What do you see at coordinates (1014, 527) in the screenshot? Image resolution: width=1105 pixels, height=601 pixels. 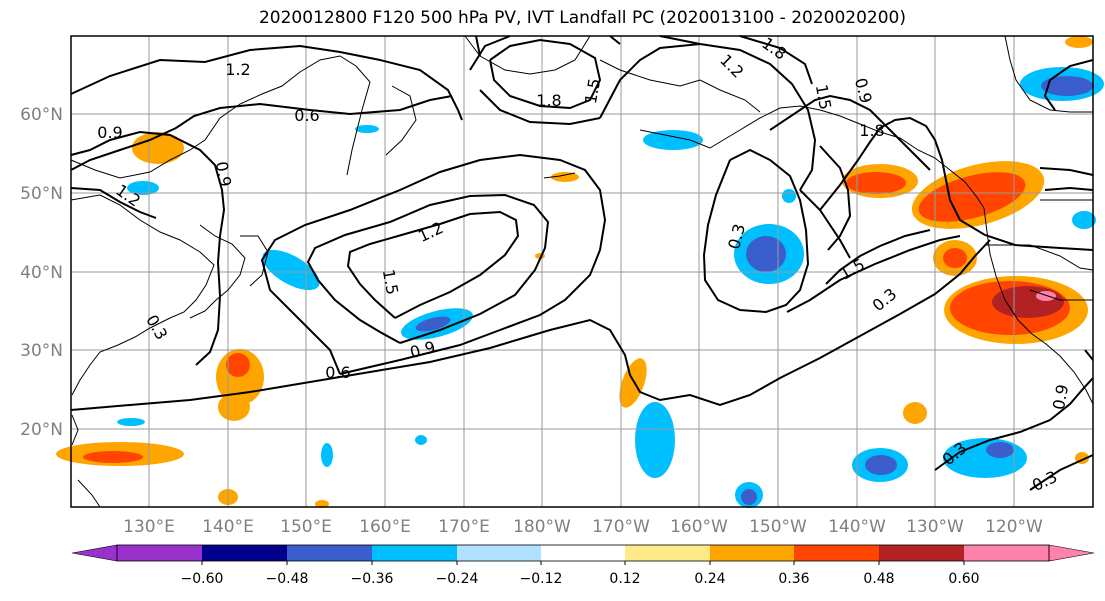 I see `lon-label: 120°W` at bounding box center [1014, 527].